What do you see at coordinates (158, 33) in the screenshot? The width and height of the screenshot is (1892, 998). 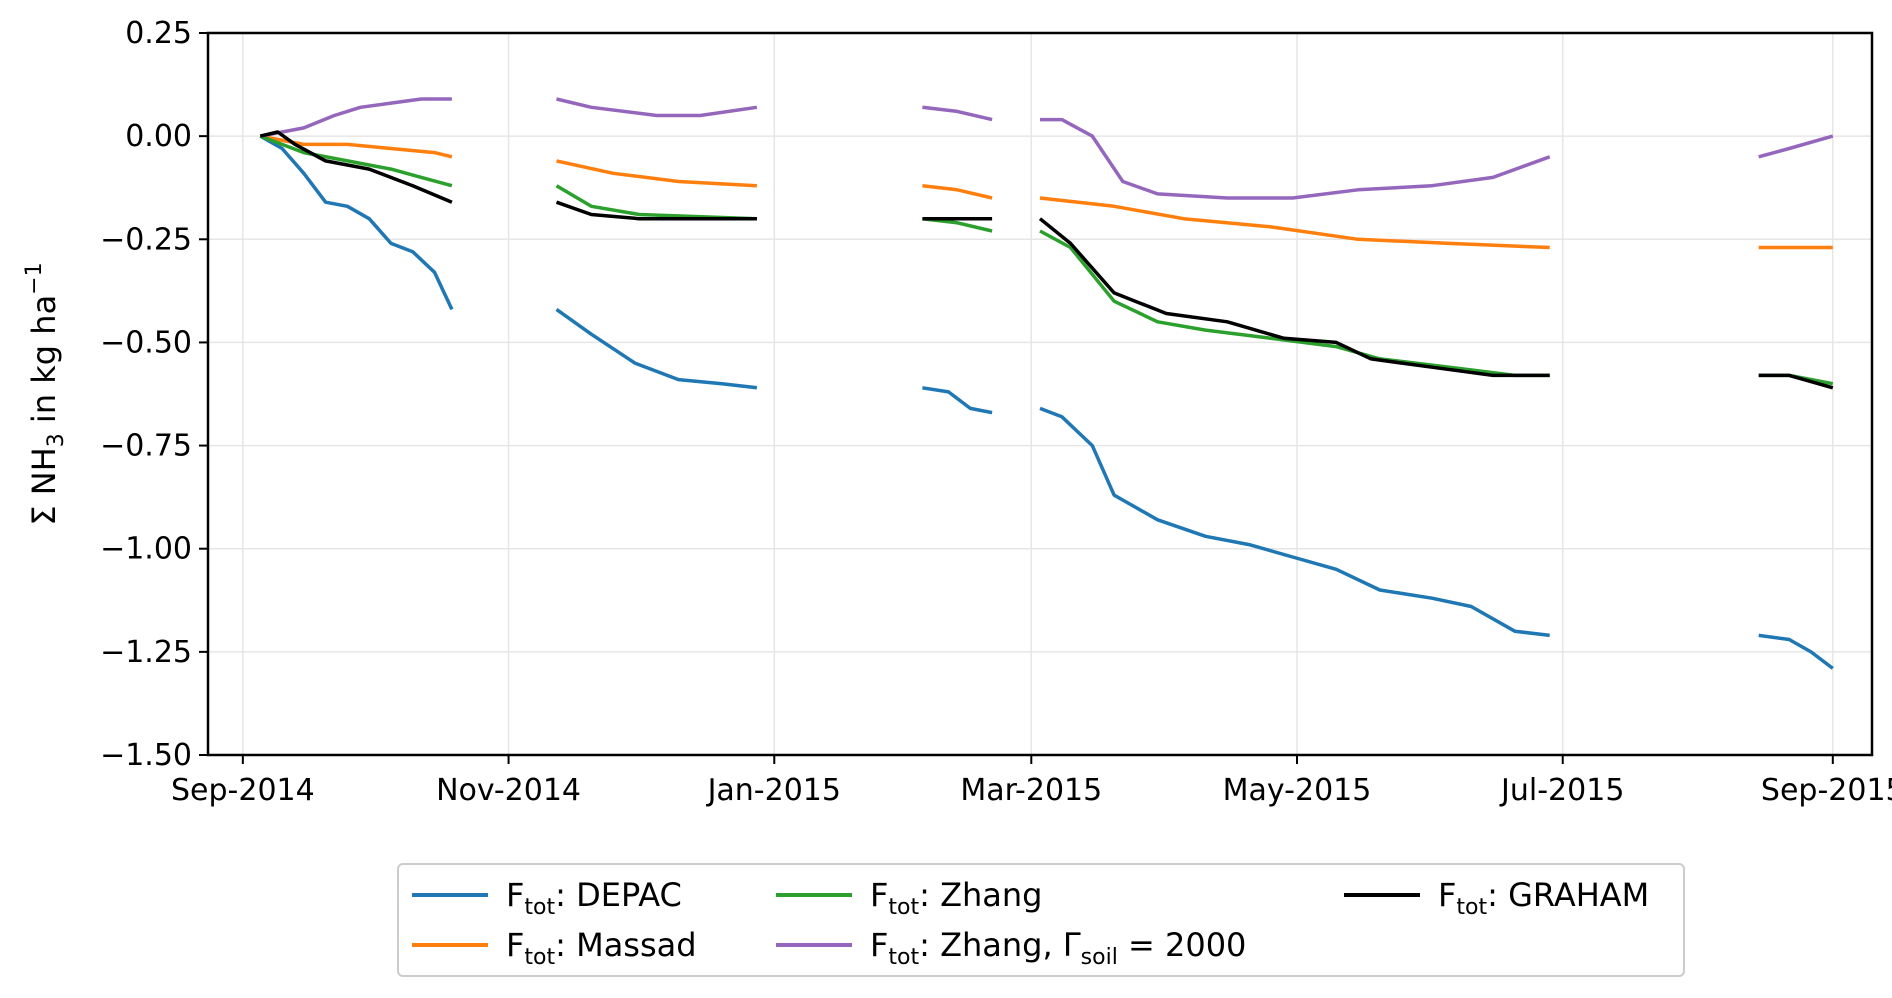 I see `y-tick-label: 0.25` at bounding box center [158, 33].